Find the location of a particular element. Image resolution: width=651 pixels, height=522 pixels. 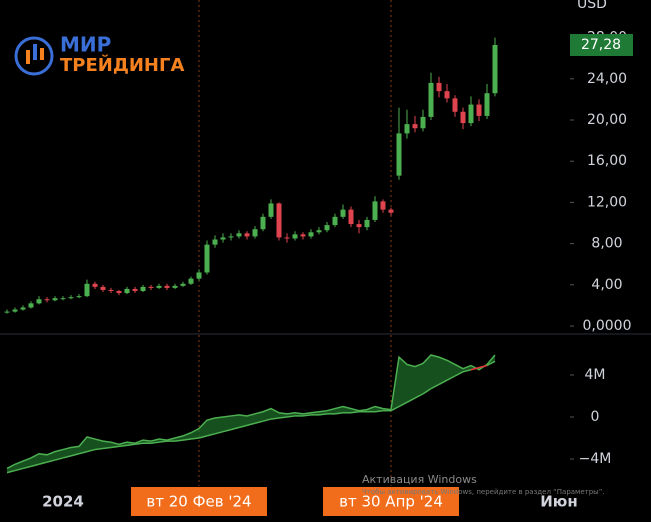

marker-box is located at coordinates (199, 501).